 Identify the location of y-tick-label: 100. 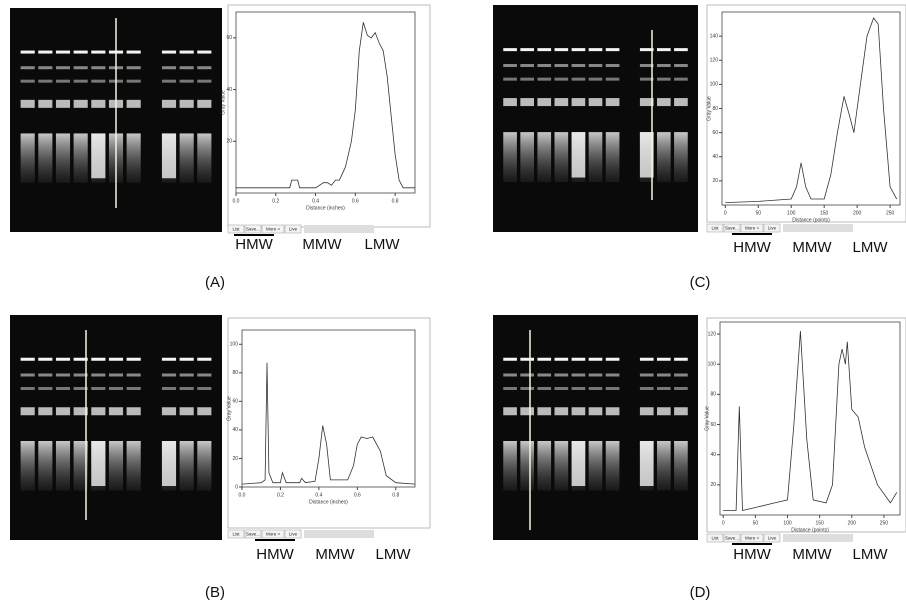
(234, 345).